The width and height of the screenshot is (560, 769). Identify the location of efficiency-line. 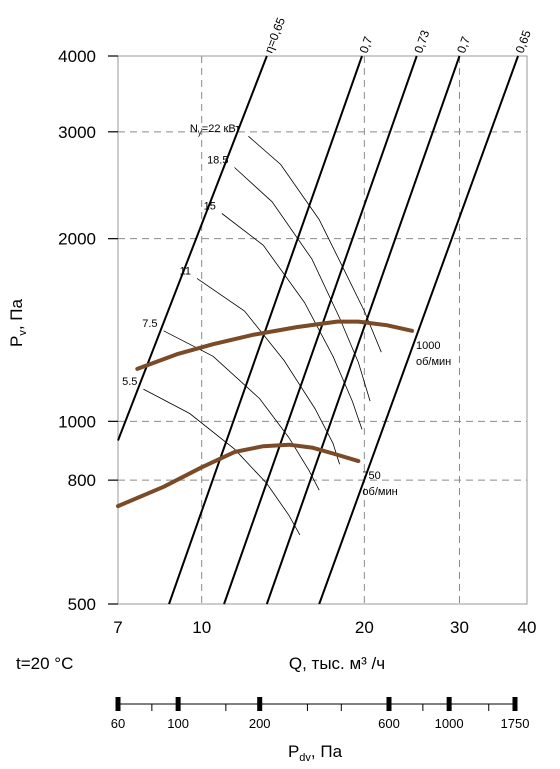
(192, 248).